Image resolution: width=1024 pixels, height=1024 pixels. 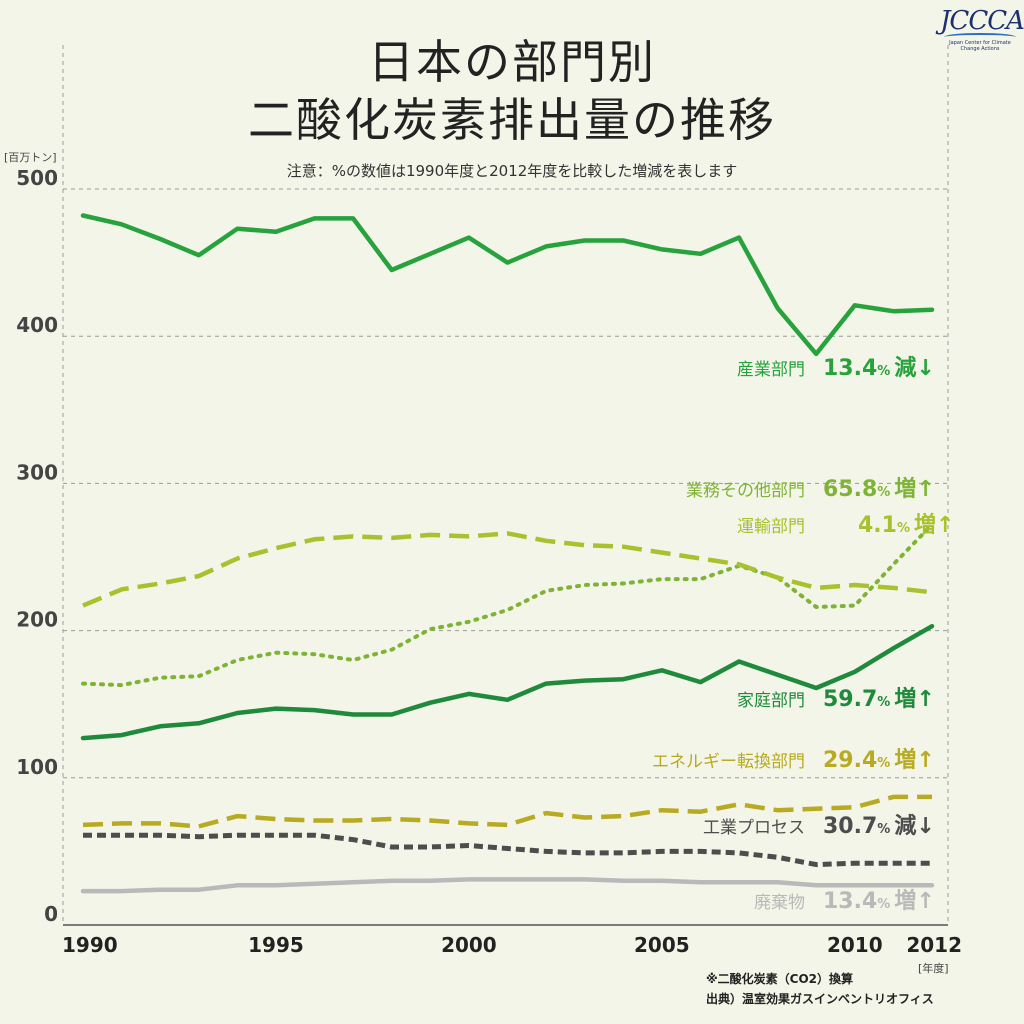 What do you see at coordinates (771, 370) in the screenshot?
I see `series-label-industry: 産業部門` at bounding box center [771, 370].